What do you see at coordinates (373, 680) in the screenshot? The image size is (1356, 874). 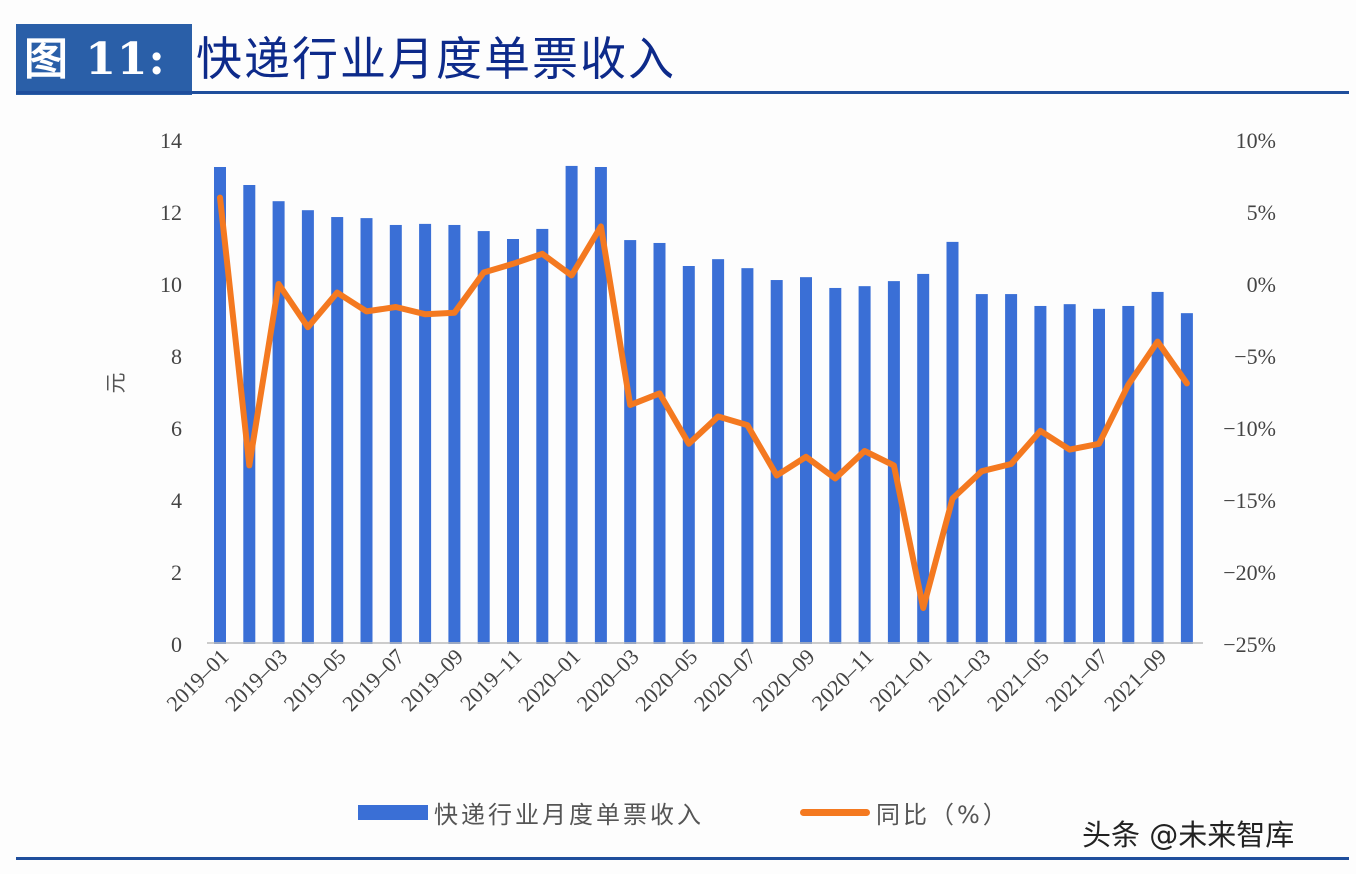 I see `x-tick-label: 2019–07` at bounding box center [373, 680].